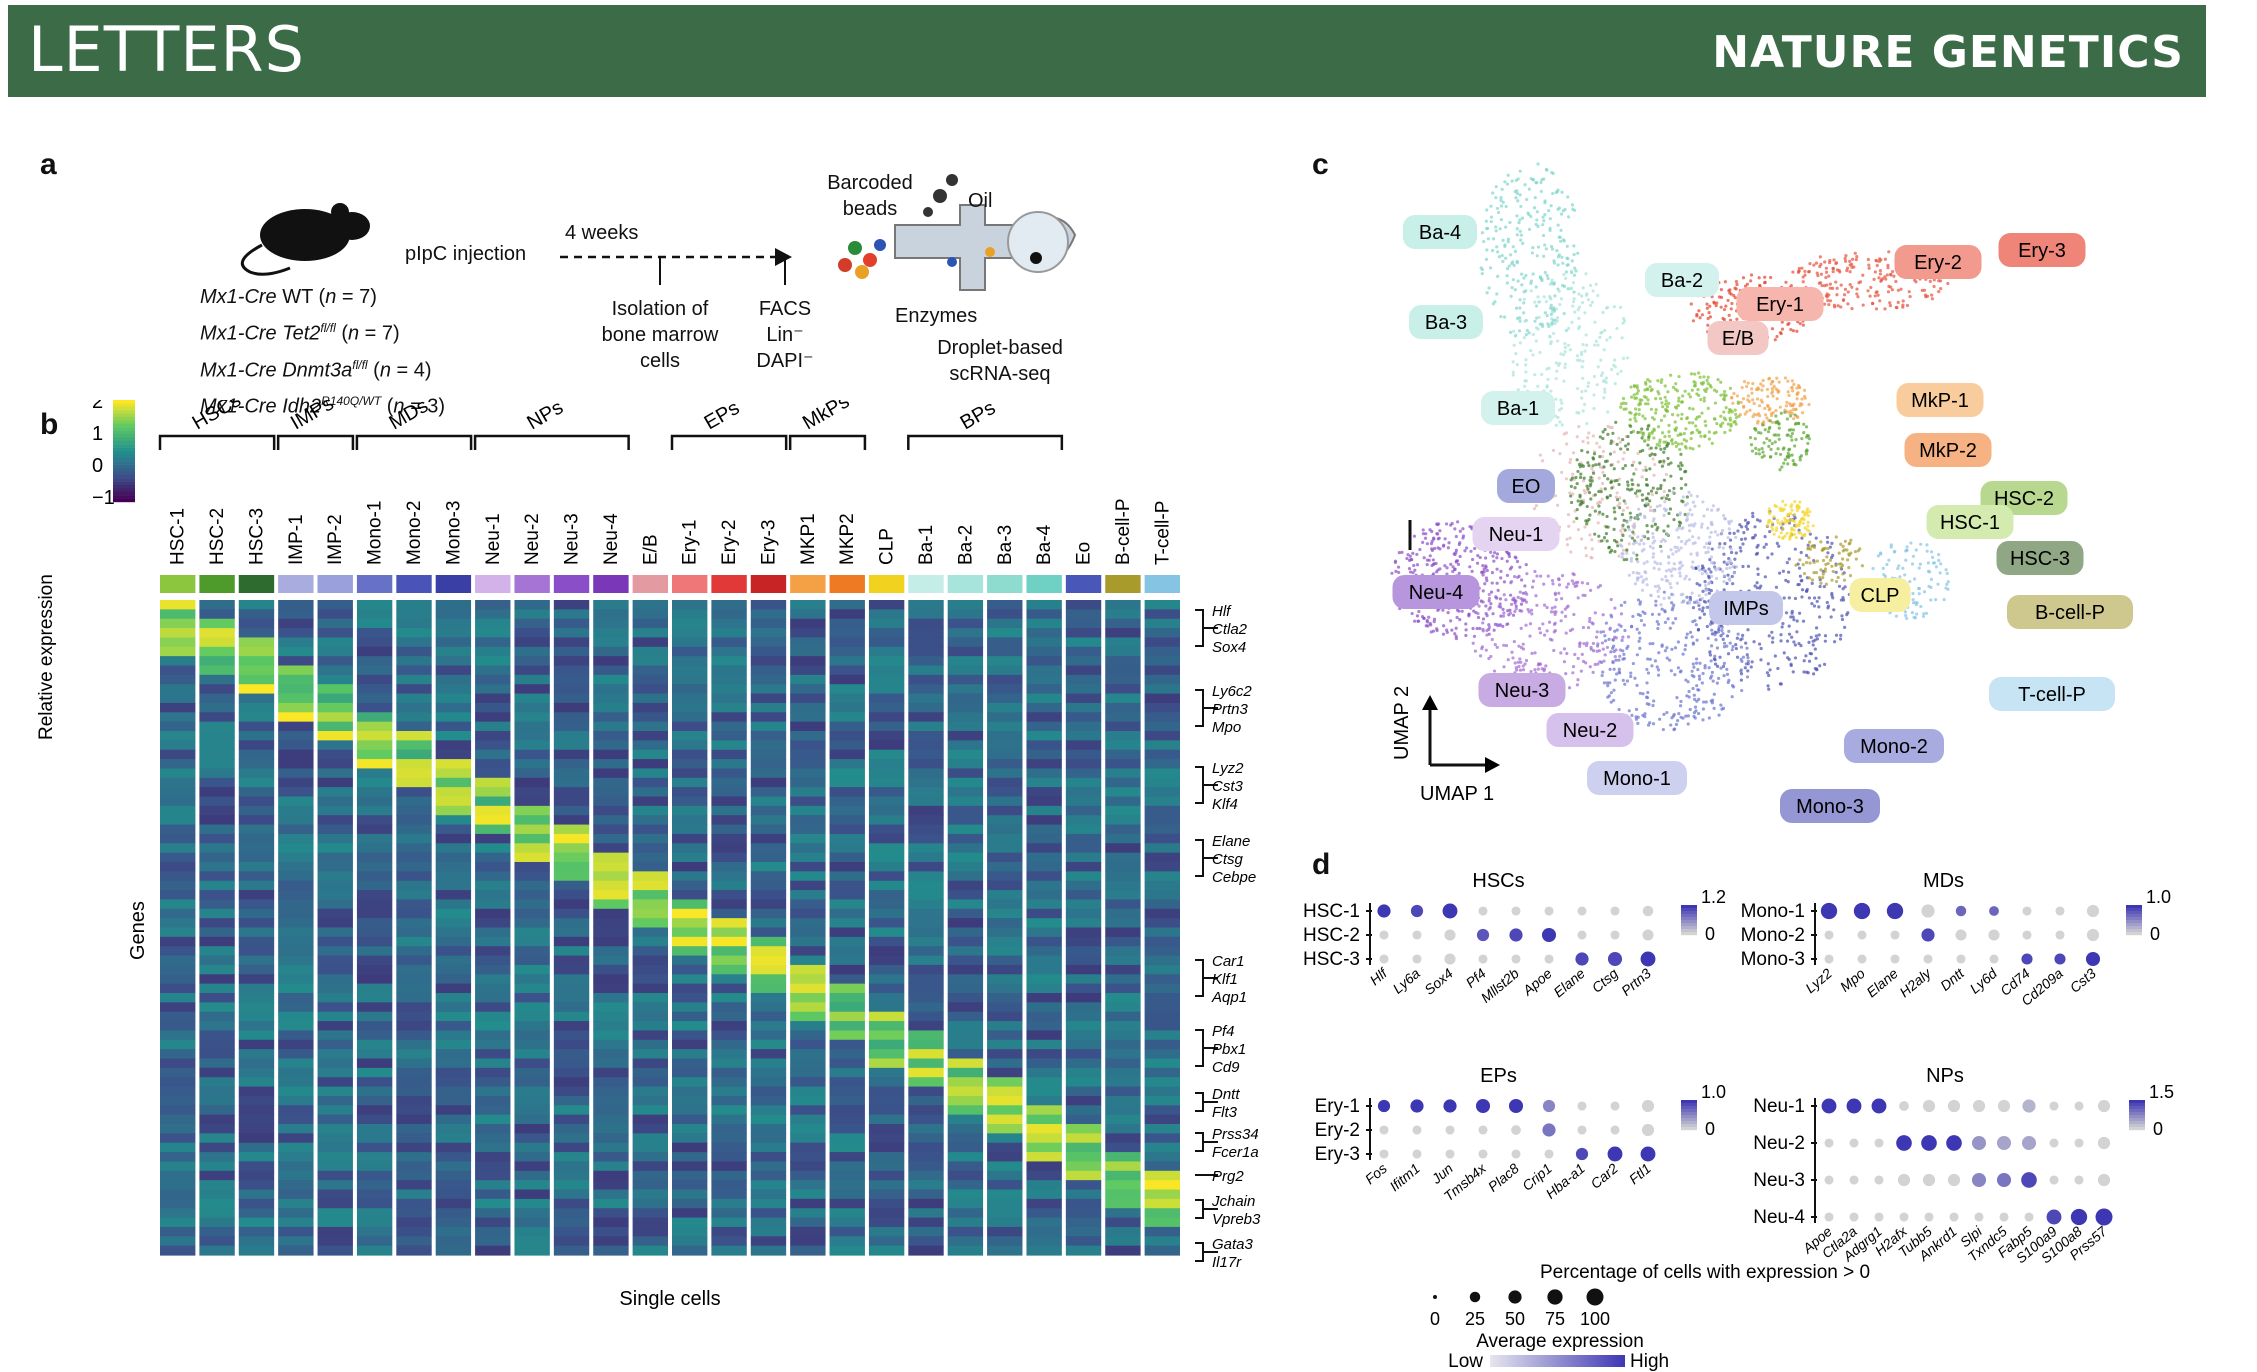 The width and height of the screenshot is (2257, 1372). I want to click on legend-swatch, so click(124, 497).